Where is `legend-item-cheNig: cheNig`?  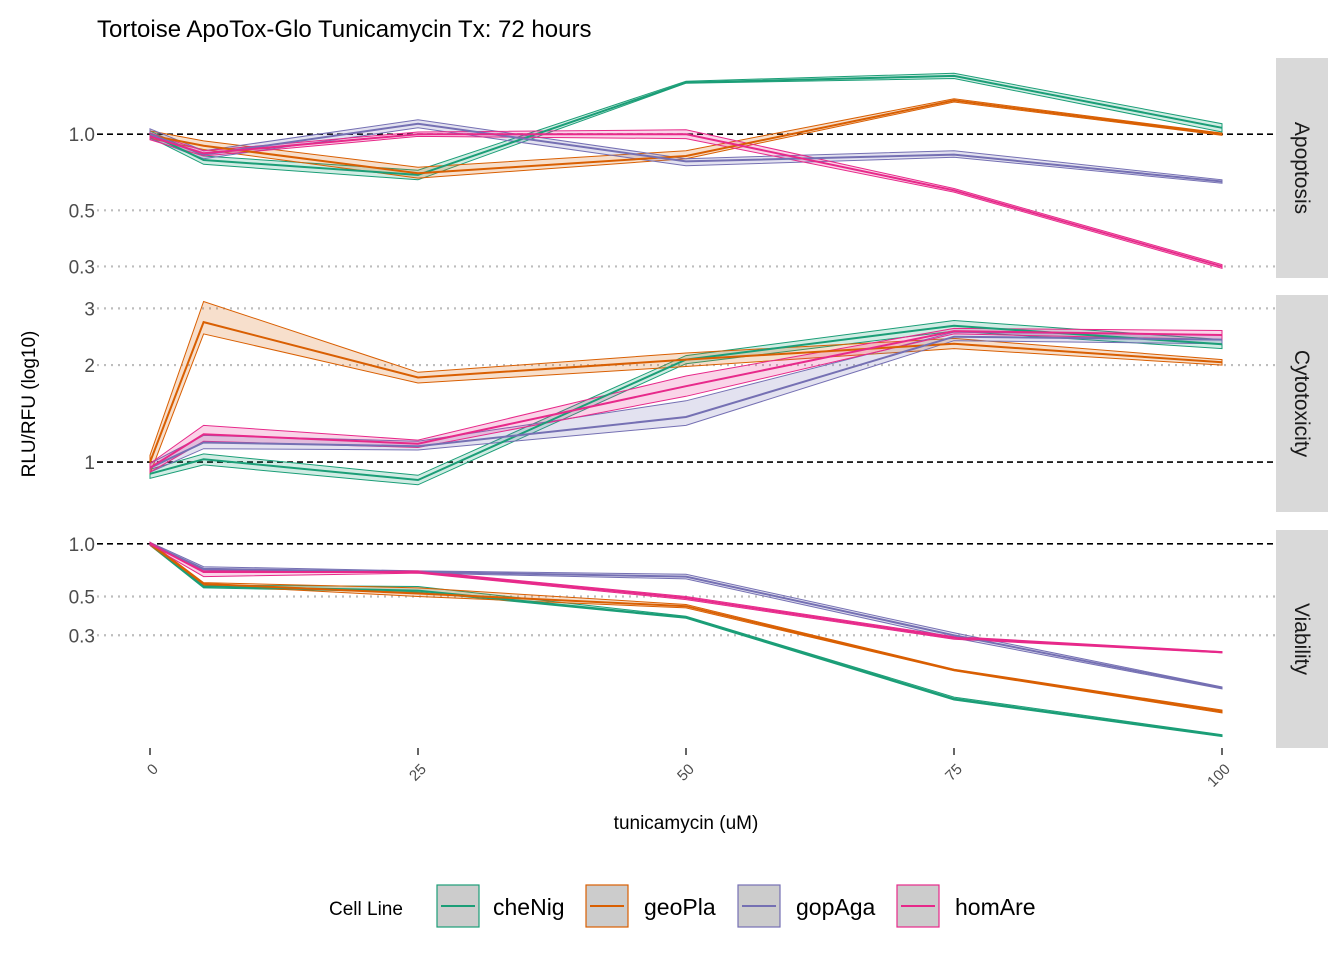 legend-item-cheNig: cheNig is located at coordinates (500, 906).